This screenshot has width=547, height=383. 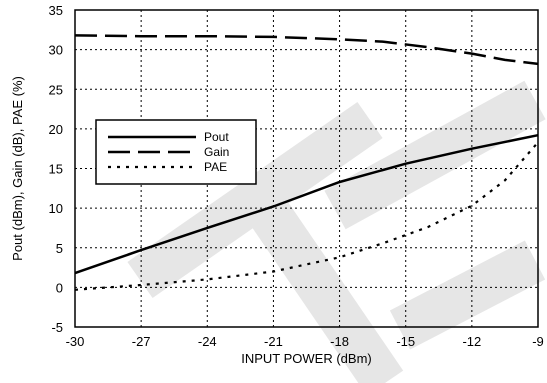 What do you see at coordinates (17, 168) in the screenshot?
I see `y-axis-label: Pout (dBm), Gain (dB), PAE (%)` at bounding box center [17, 168].